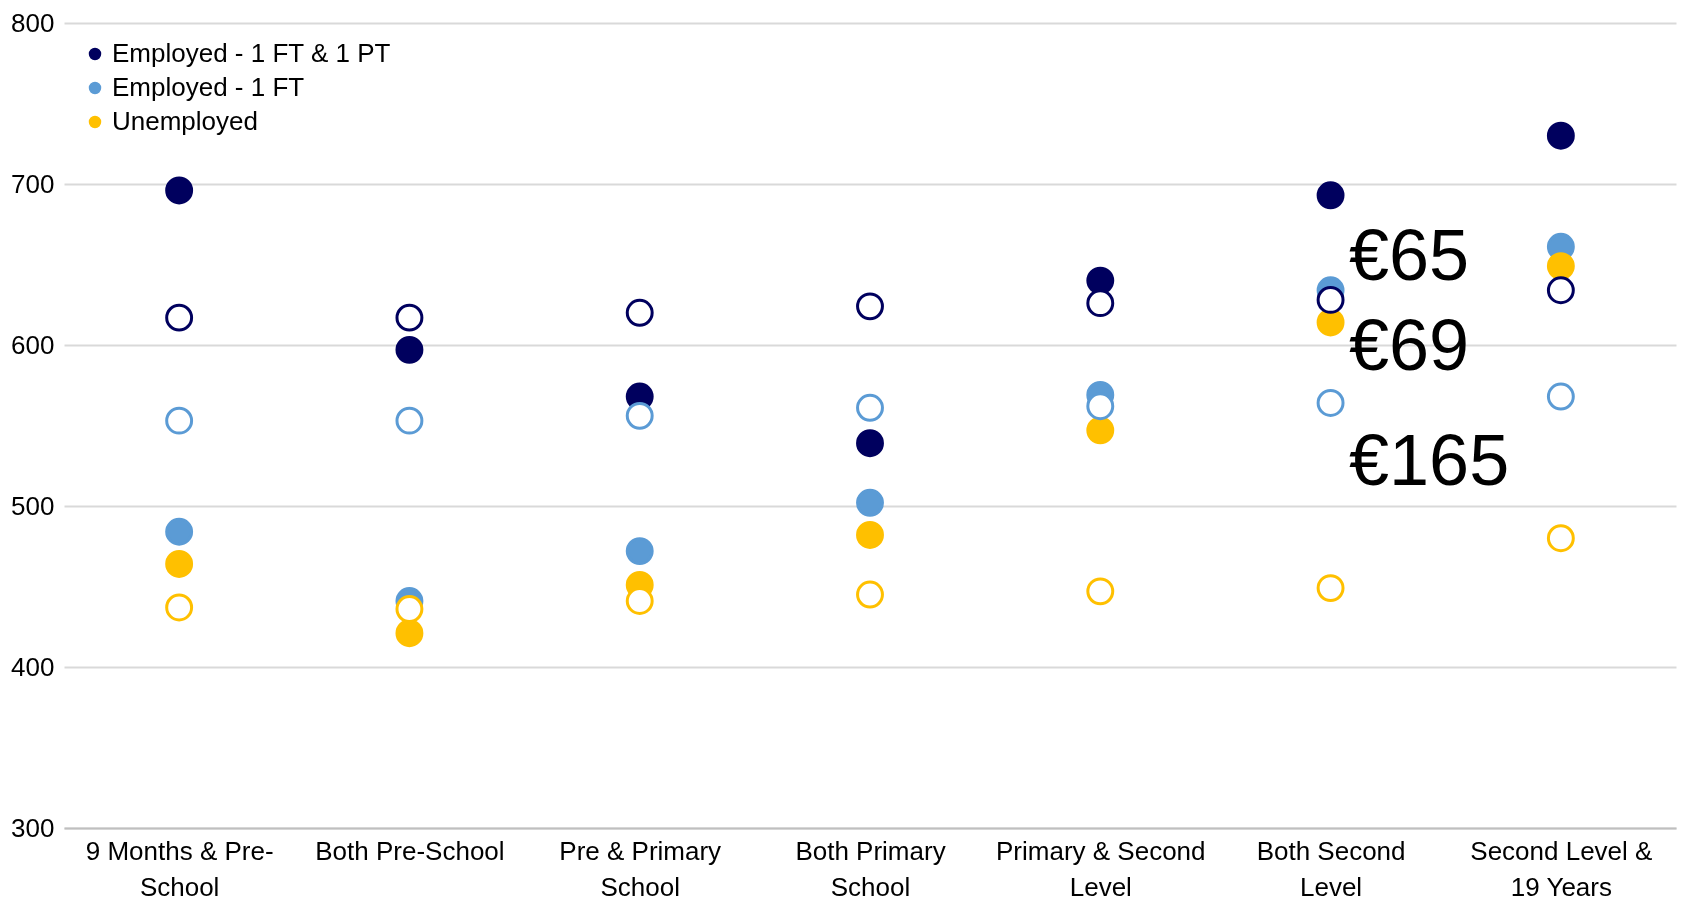 The width and height of the screenshot is (1686, 920). What do you see at coordinates (1561, 868) in the screenshot?
I see `x-tick-label: Second Level & 19 Years` at bounding box center [1561, 868].